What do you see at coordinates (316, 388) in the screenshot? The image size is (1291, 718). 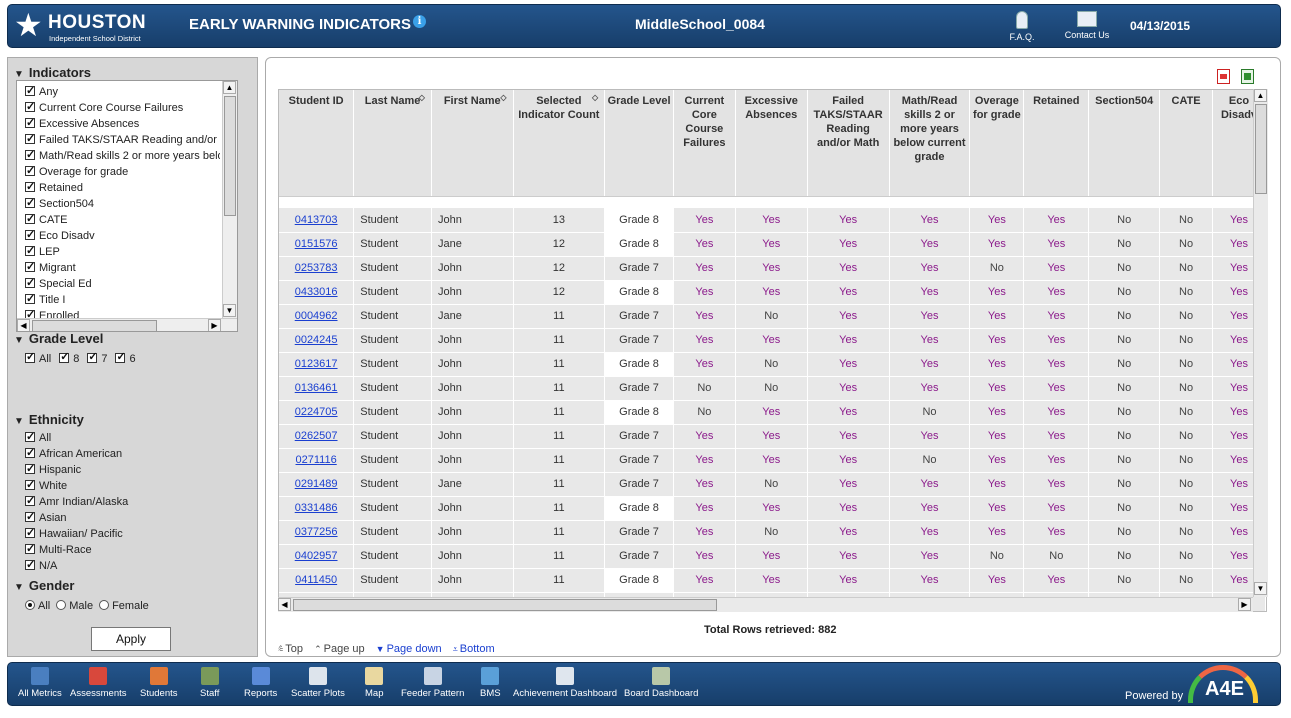 I see `student-id-link: 0136461` at bounding box center [316, 388].